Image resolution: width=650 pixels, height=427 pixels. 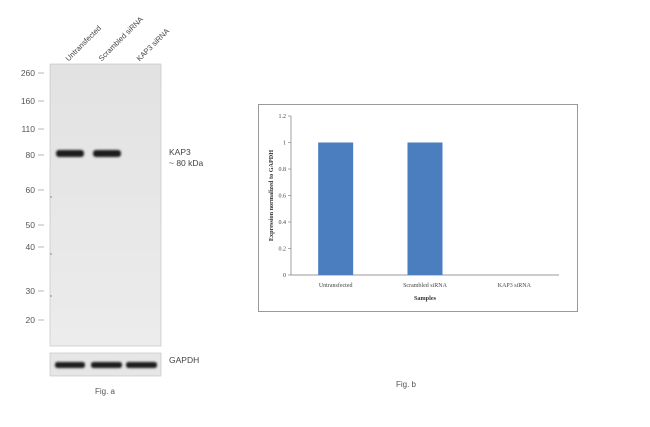 I want to click on gapdh-band-lane3, so click(x=141, y=365).